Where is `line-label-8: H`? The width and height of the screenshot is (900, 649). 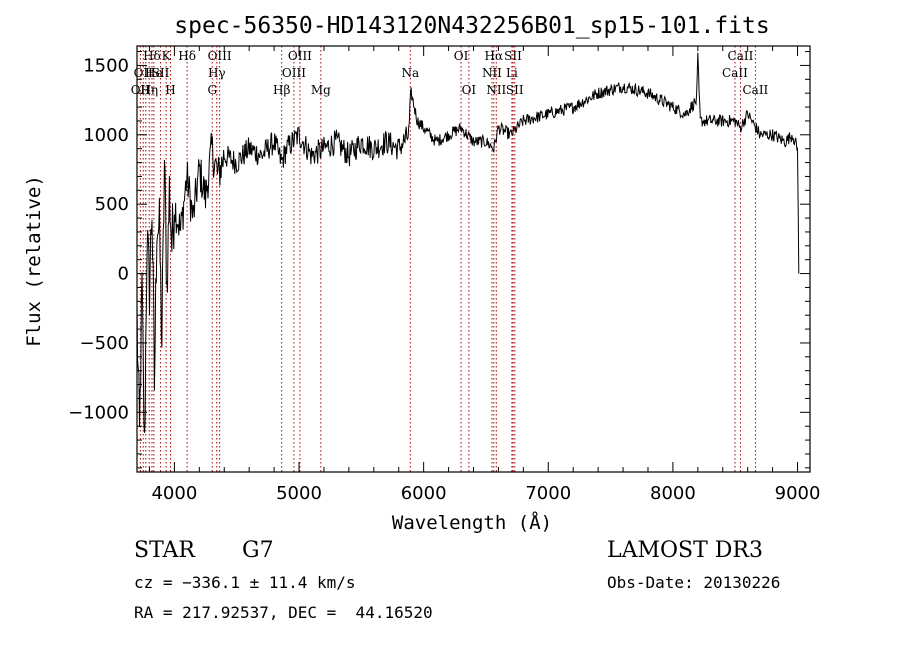 line-label-8: H is located at coordinates (170, 90).